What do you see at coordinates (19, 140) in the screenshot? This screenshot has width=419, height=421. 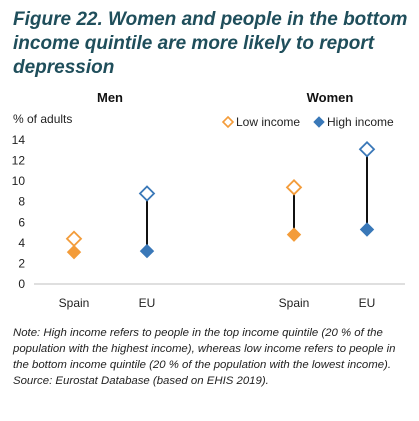 I see `y-tick-label: 14` at bounding box center [19, 140].